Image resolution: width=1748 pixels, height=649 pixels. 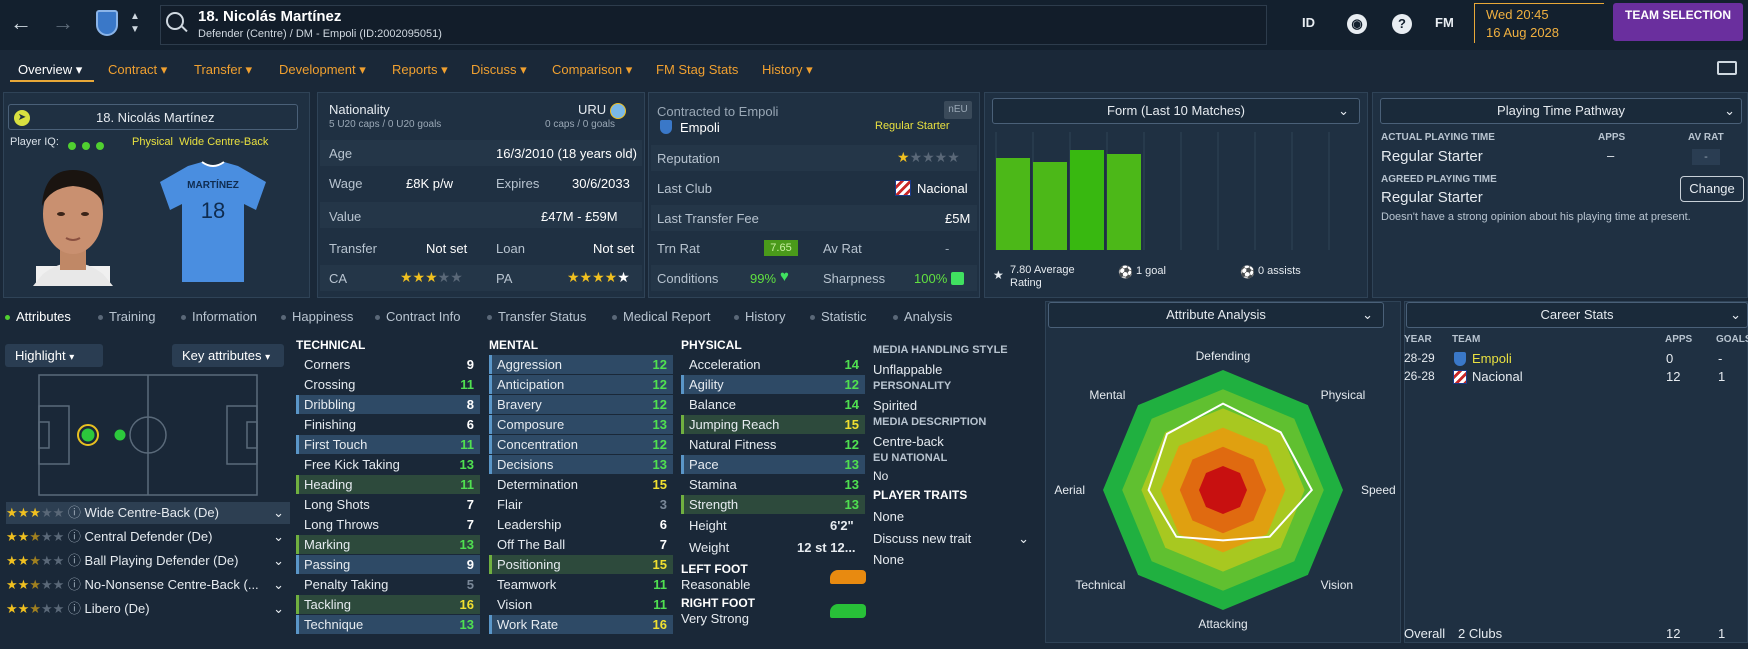 What do you see at coordinates (953, 538) in the screenshot?
I see `discuss-trait-dropdown: Discuss new trait ⌄` at bounding box center [953, 538].